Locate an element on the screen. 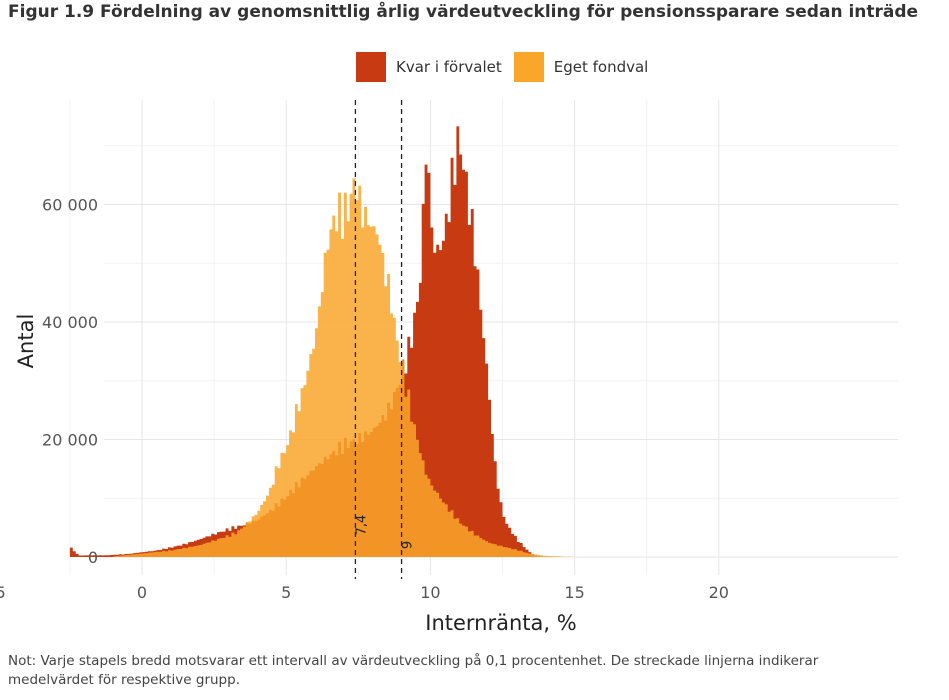  y-tick-label: 60 000 is located at coordinates (70, 205).